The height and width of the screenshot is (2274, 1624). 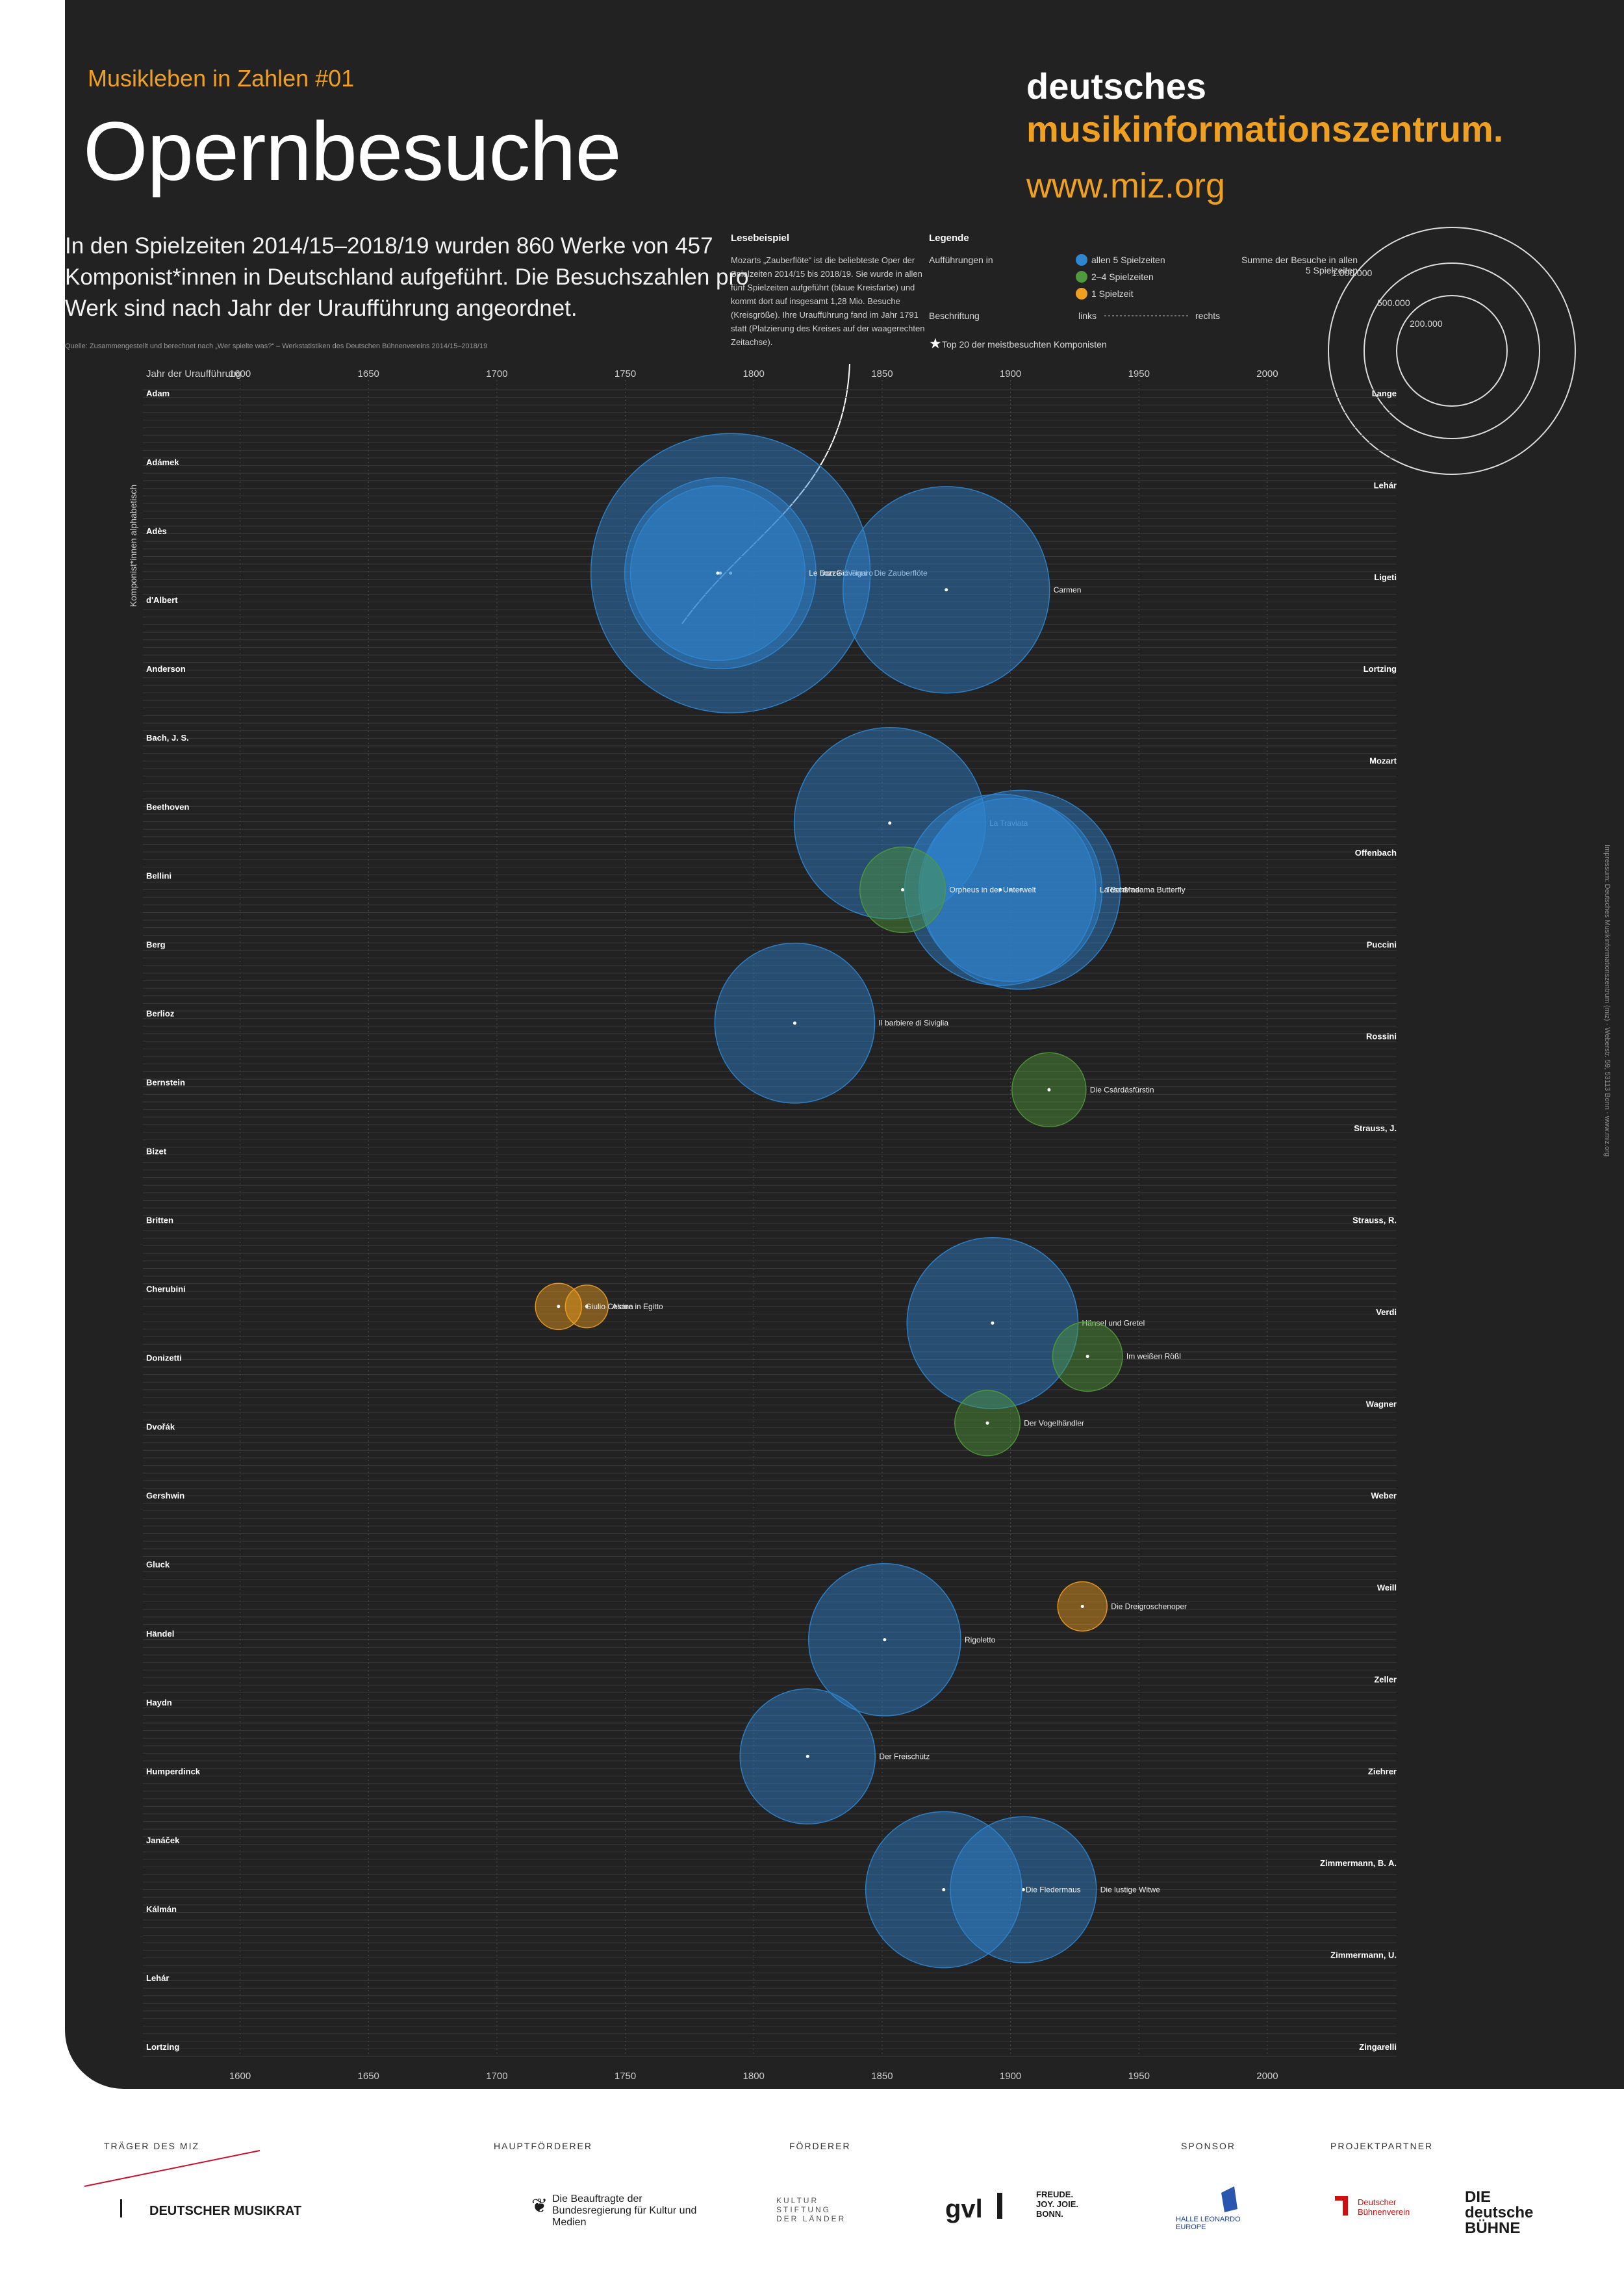 What do you see at coordinates (980, 1639) in the screenshot?
I see `bubble-label: Rigoletto` at bounding box center [980, 1639].